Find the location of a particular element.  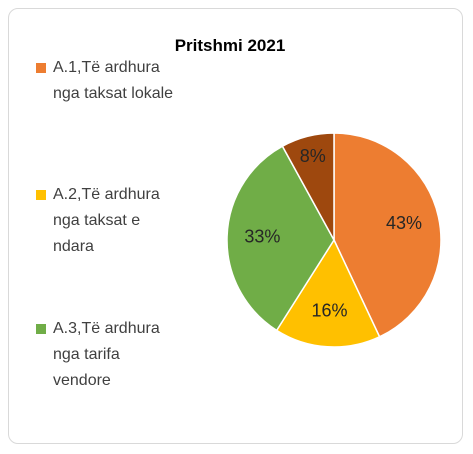

legend-label: A.2,Të ardhura nga taksat e ndara is located at coordinates (106, 220).